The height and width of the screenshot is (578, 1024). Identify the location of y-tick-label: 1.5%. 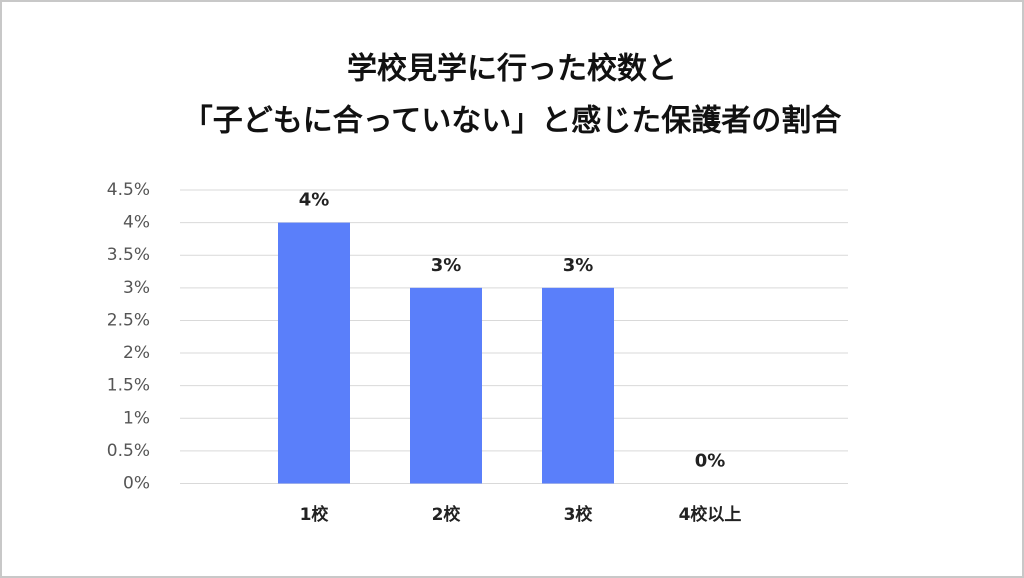
(128, 386).